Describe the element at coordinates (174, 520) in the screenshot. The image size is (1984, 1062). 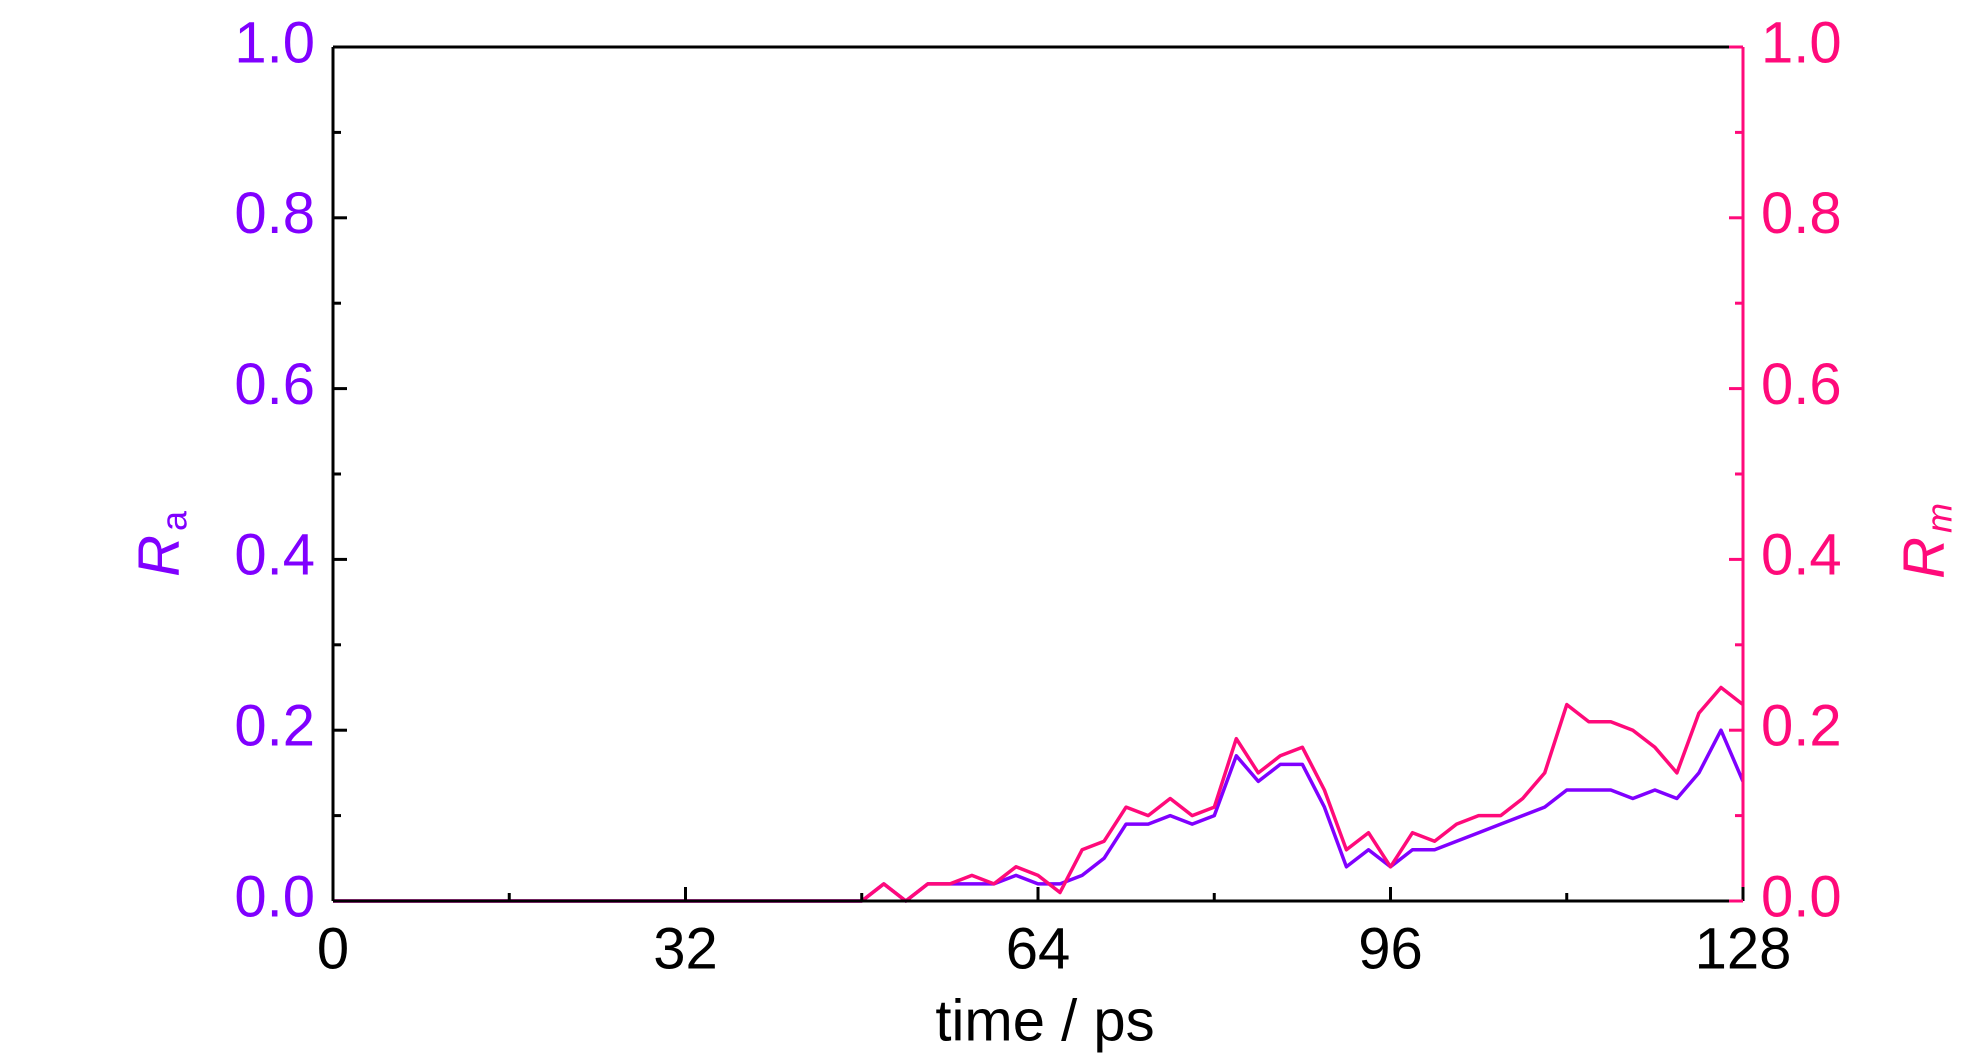
I see `y-axis-label-subscript: a` at that location.